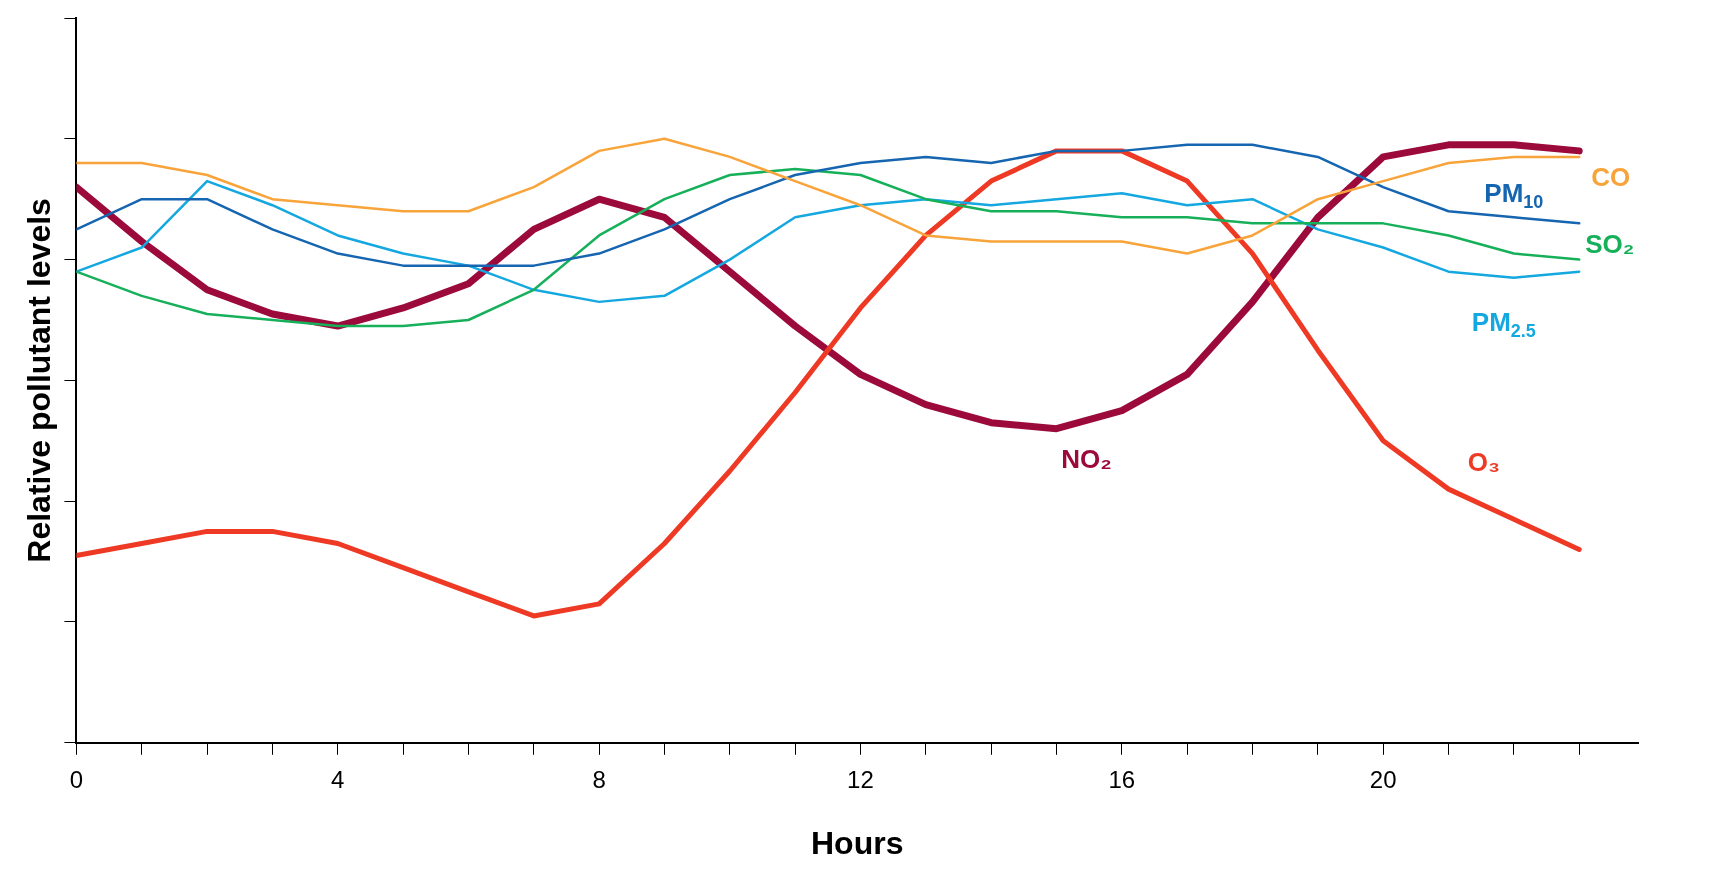  What do you see at coordinates (1611, 177) in the screenshot?
I see `series-label: CO` at bounding box center [1611, 177].